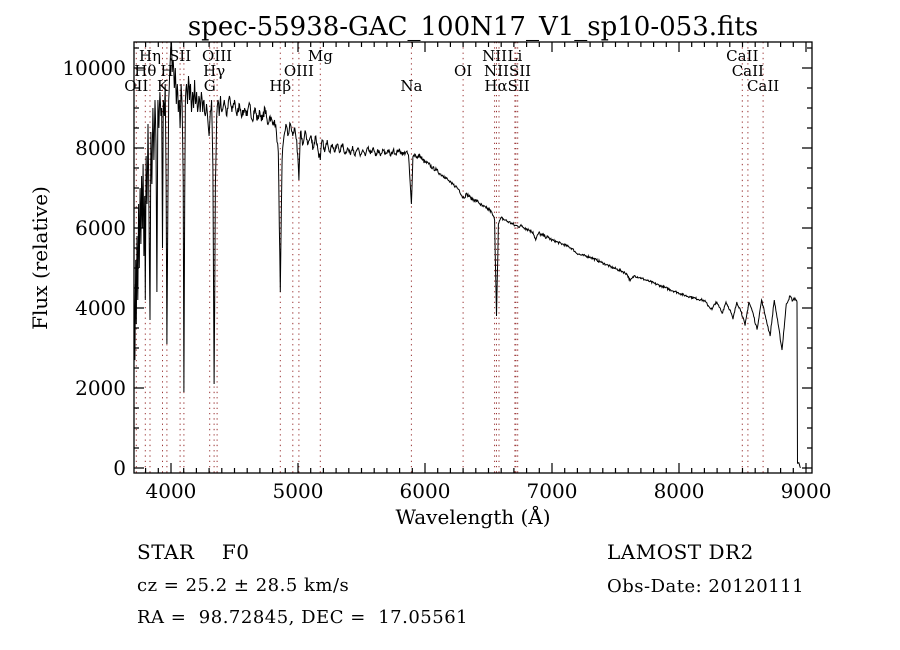 Image resolution: width=900 pixels, height=650 pixels. Describe the element at coordinates (515, 56) in the screenshot. I see `spectral-line-label: Li` at that location.